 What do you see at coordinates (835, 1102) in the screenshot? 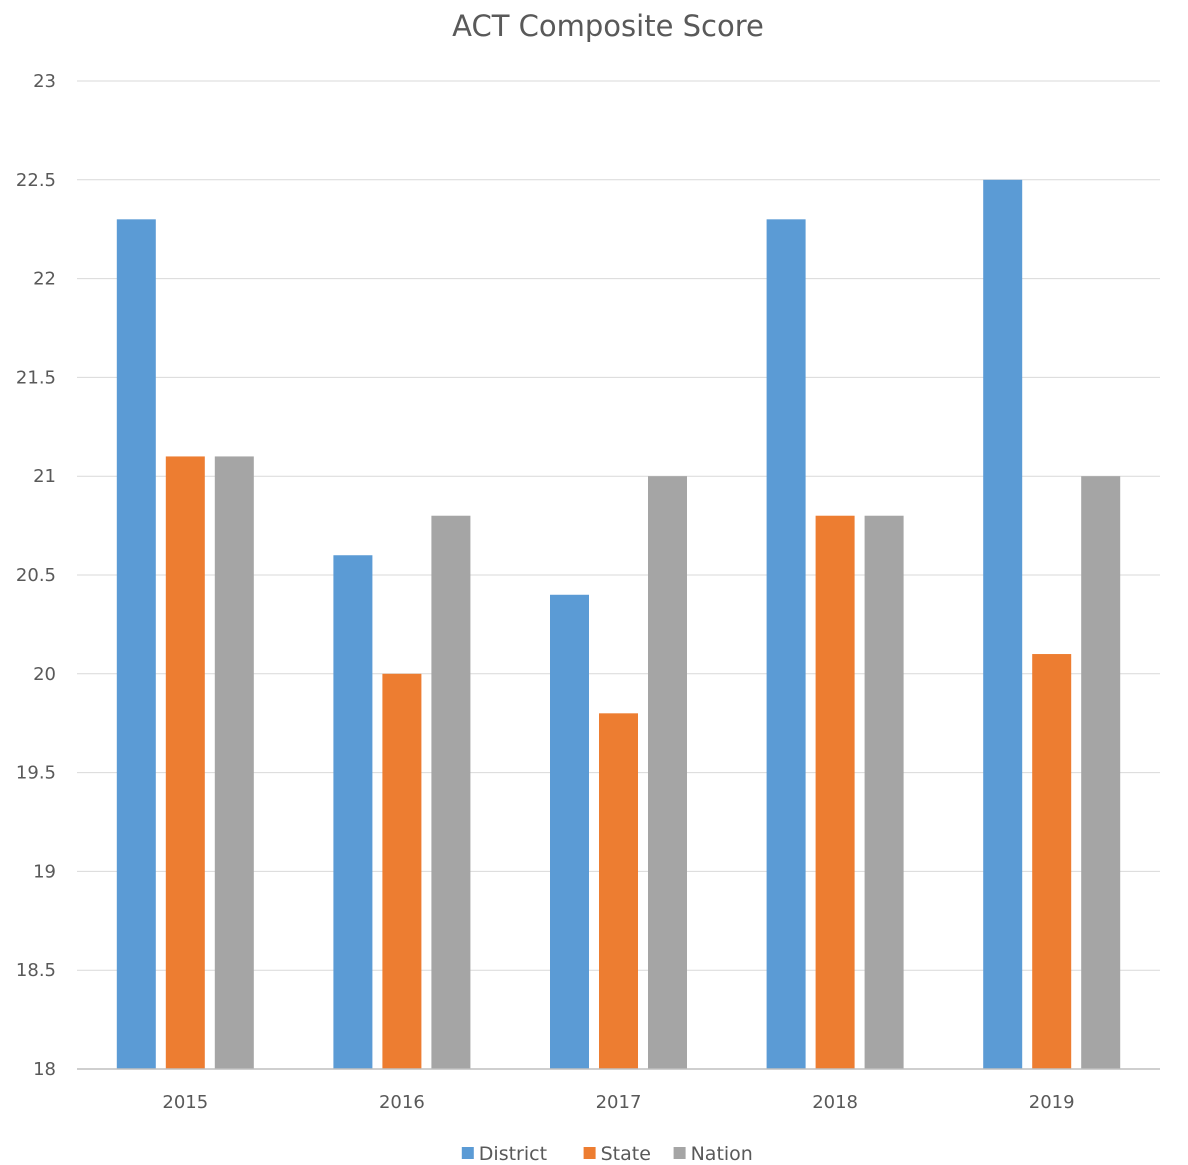
I see `x-tick-label: 2018` at bounding box center [835, 1102].